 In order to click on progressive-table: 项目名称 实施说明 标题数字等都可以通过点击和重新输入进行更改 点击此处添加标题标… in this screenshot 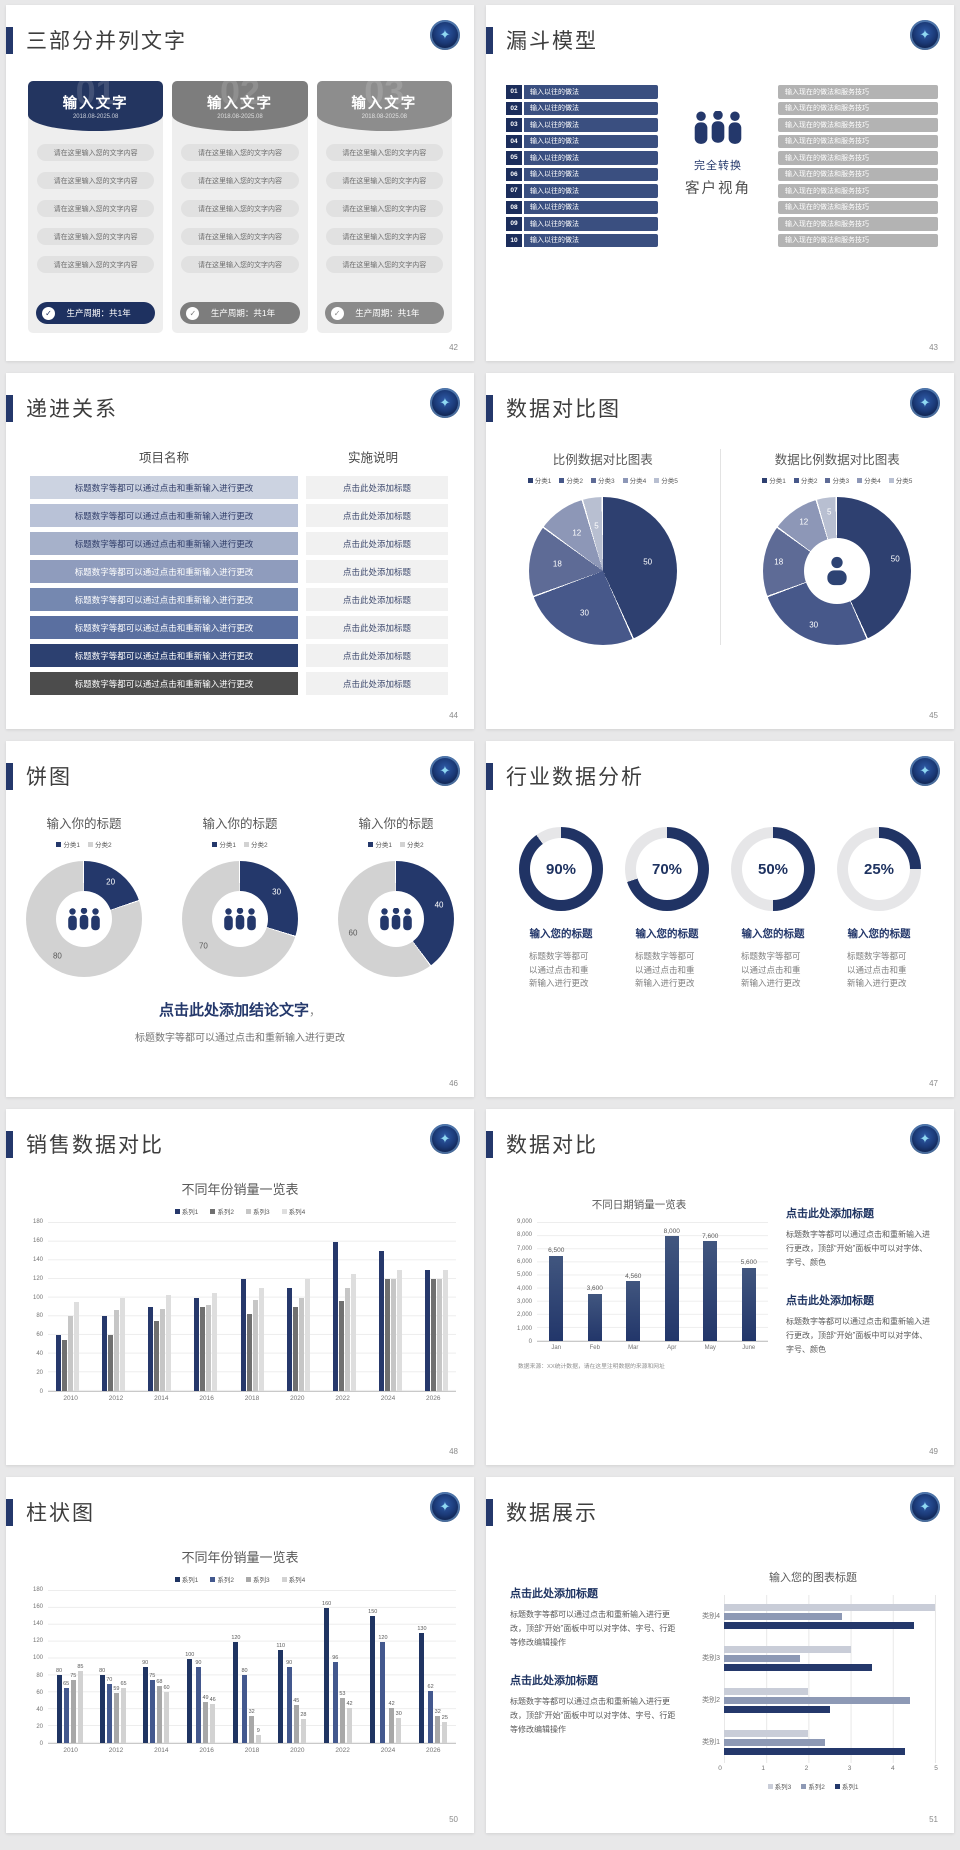, I will do `click(239, 571)`.